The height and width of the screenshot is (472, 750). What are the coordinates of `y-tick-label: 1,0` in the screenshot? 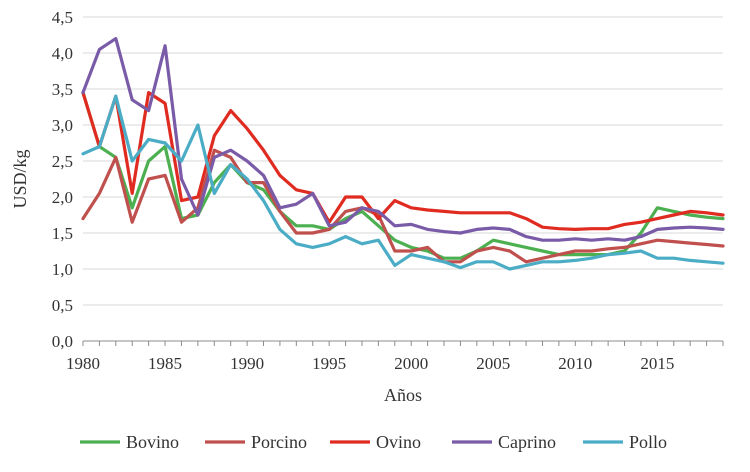 It's located at (62, 269).